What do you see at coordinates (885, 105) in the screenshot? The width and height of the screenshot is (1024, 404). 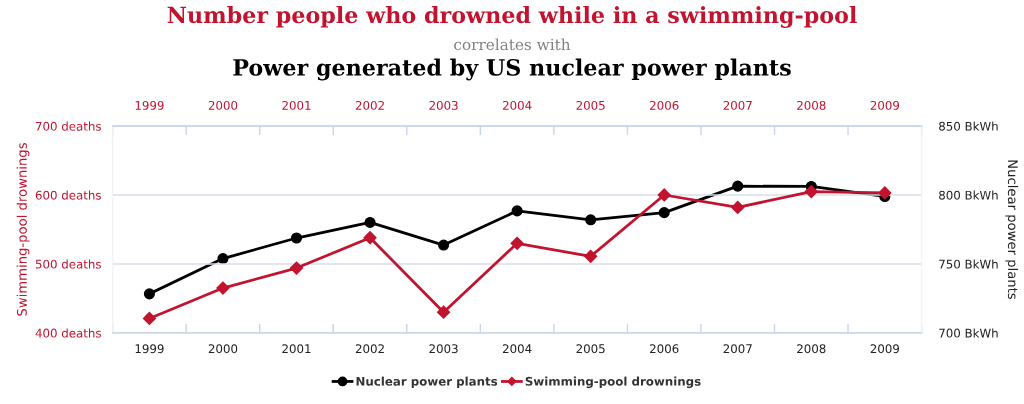 I see `x2-tick-label: 2009` at bounding box center [885, 105].